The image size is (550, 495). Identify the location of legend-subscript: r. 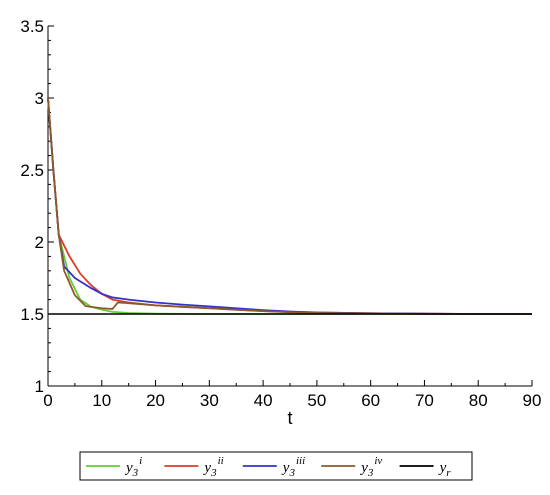
(448, 473).